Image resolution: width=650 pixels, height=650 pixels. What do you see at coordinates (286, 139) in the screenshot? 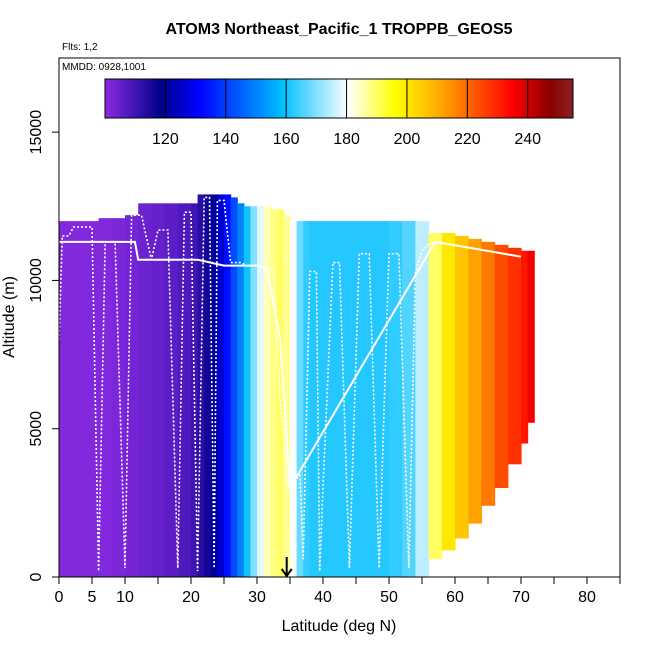
I see `colorbar-tick-label: 160` at bounding box center [286, 139].